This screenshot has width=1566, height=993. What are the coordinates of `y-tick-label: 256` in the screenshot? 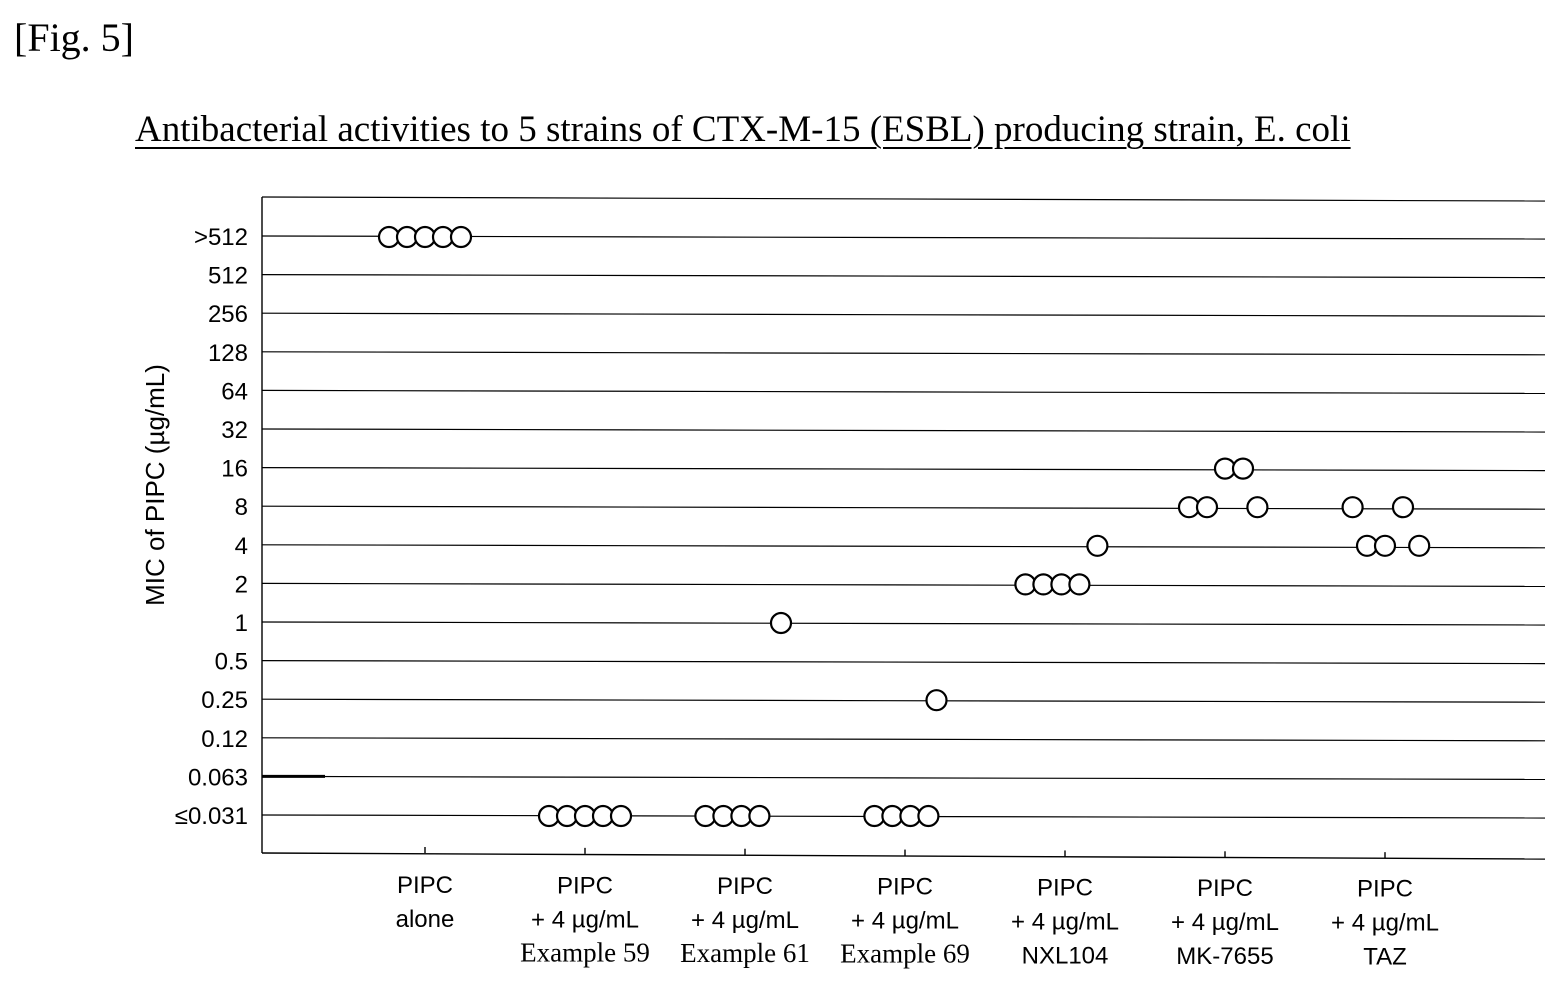 It's located at (228, 314).